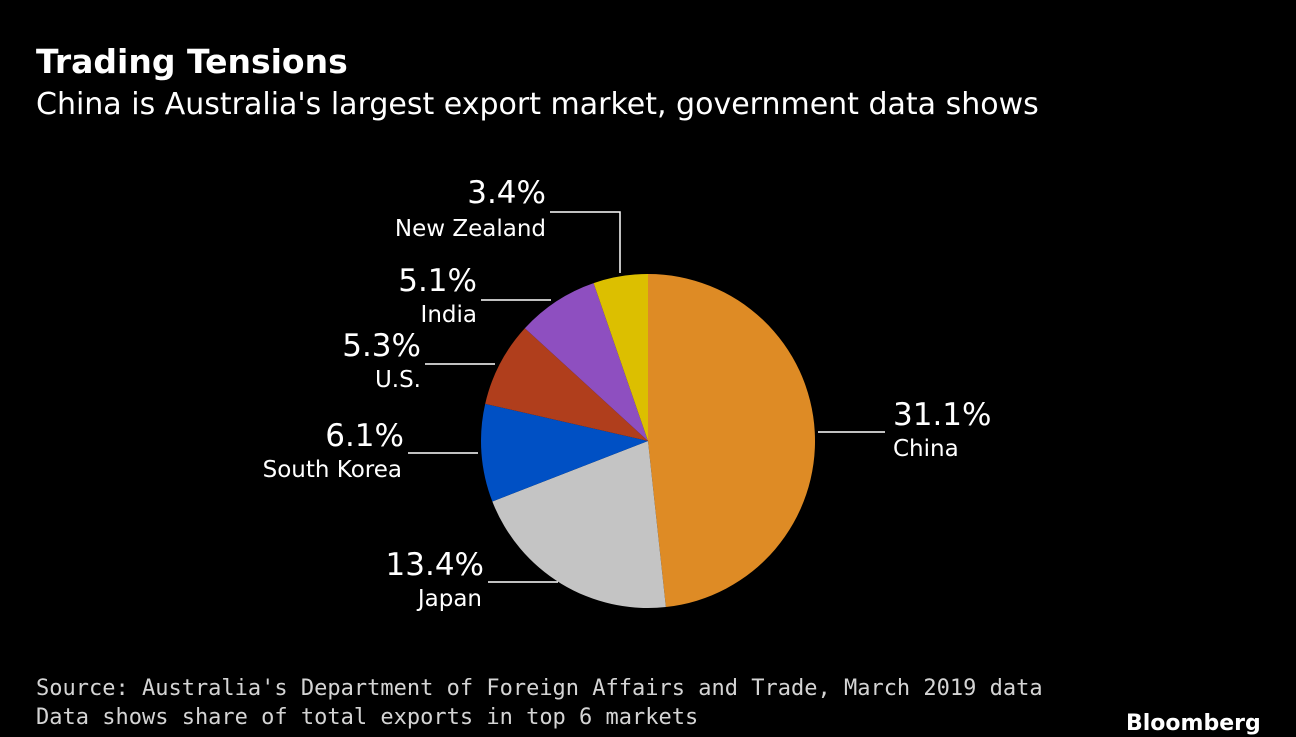  I want to click on category-label-new-zealand: New Zealand, so click(470, 229).